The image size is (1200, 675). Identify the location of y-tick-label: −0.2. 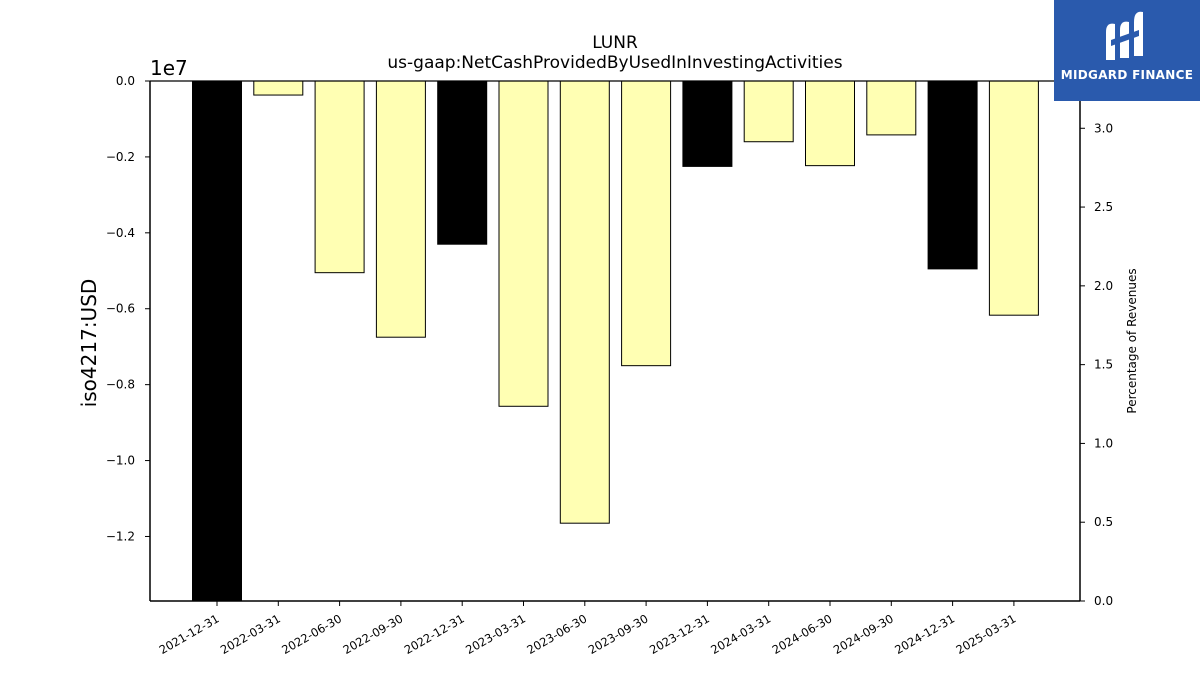
(120, 157).